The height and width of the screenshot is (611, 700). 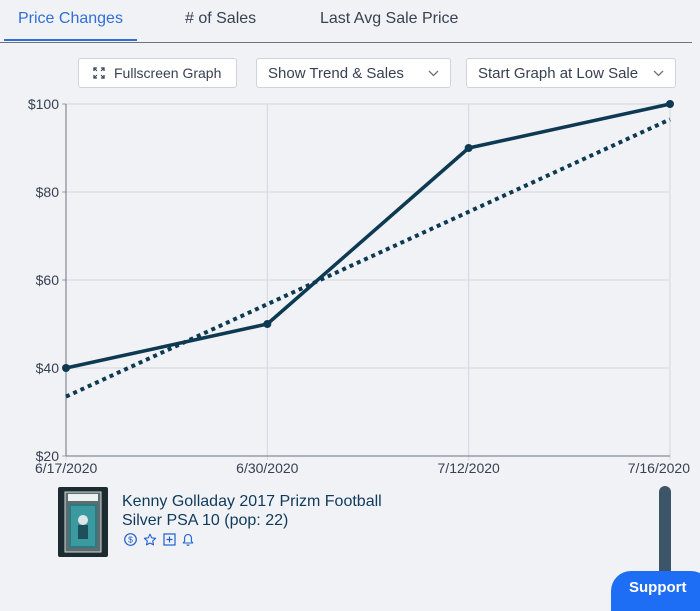 What do you see at coordinates (336, 73) in the screenshot?
I see `trend-sales-select-value: Show Trend & Sales` at bounding box center [336, 73].